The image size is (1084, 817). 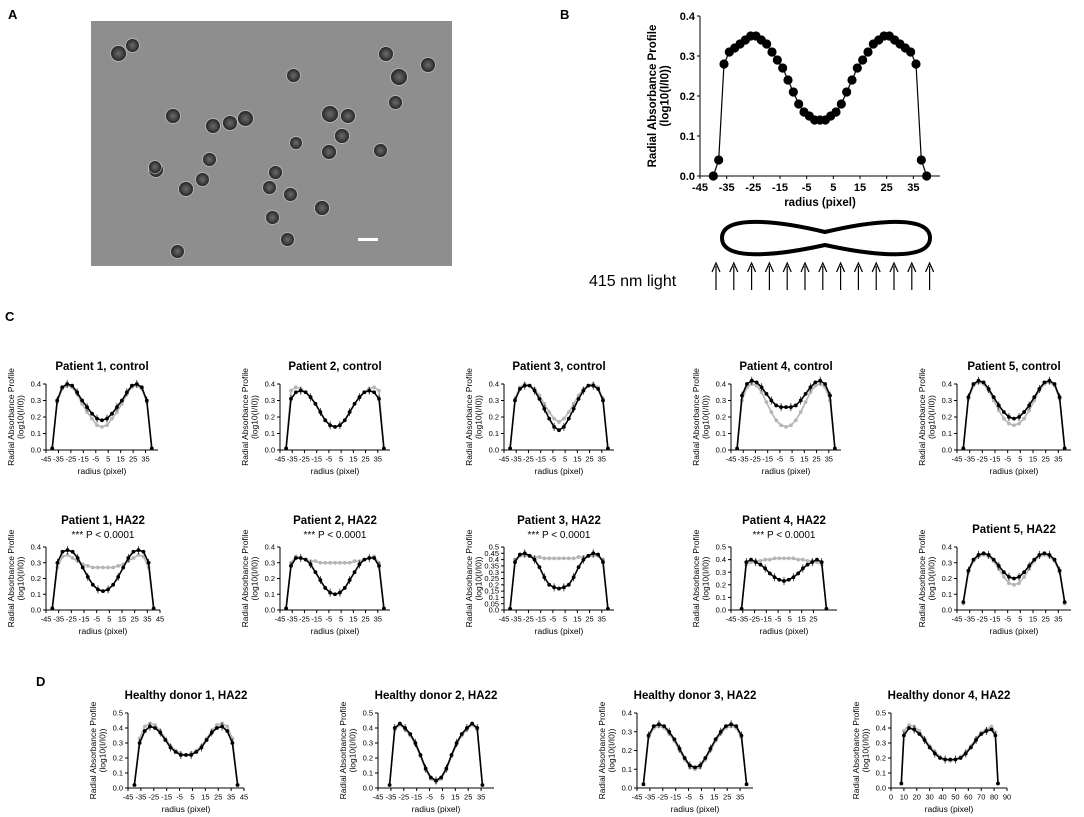 I want to click on y-tick-label: 0.5, so click(x=368, y=713).